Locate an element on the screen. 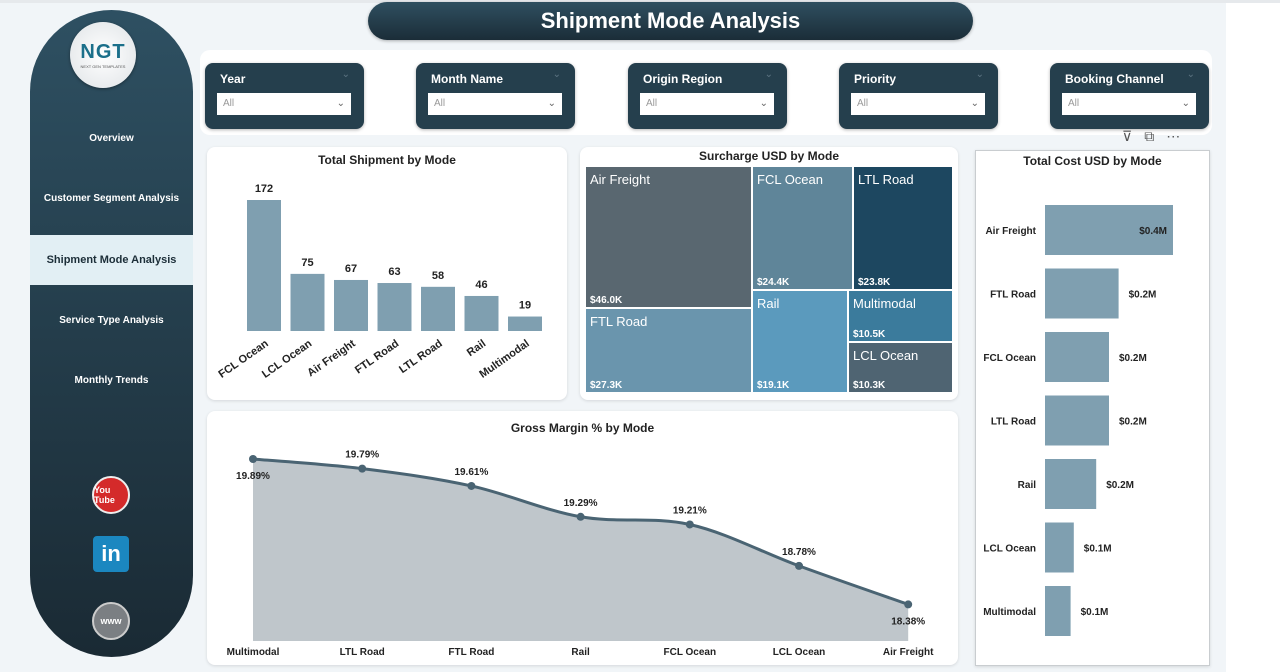 The width and height of the screenshot is (1280, 672). youtube-icon: You Tube is located at coordinates (111, 495).